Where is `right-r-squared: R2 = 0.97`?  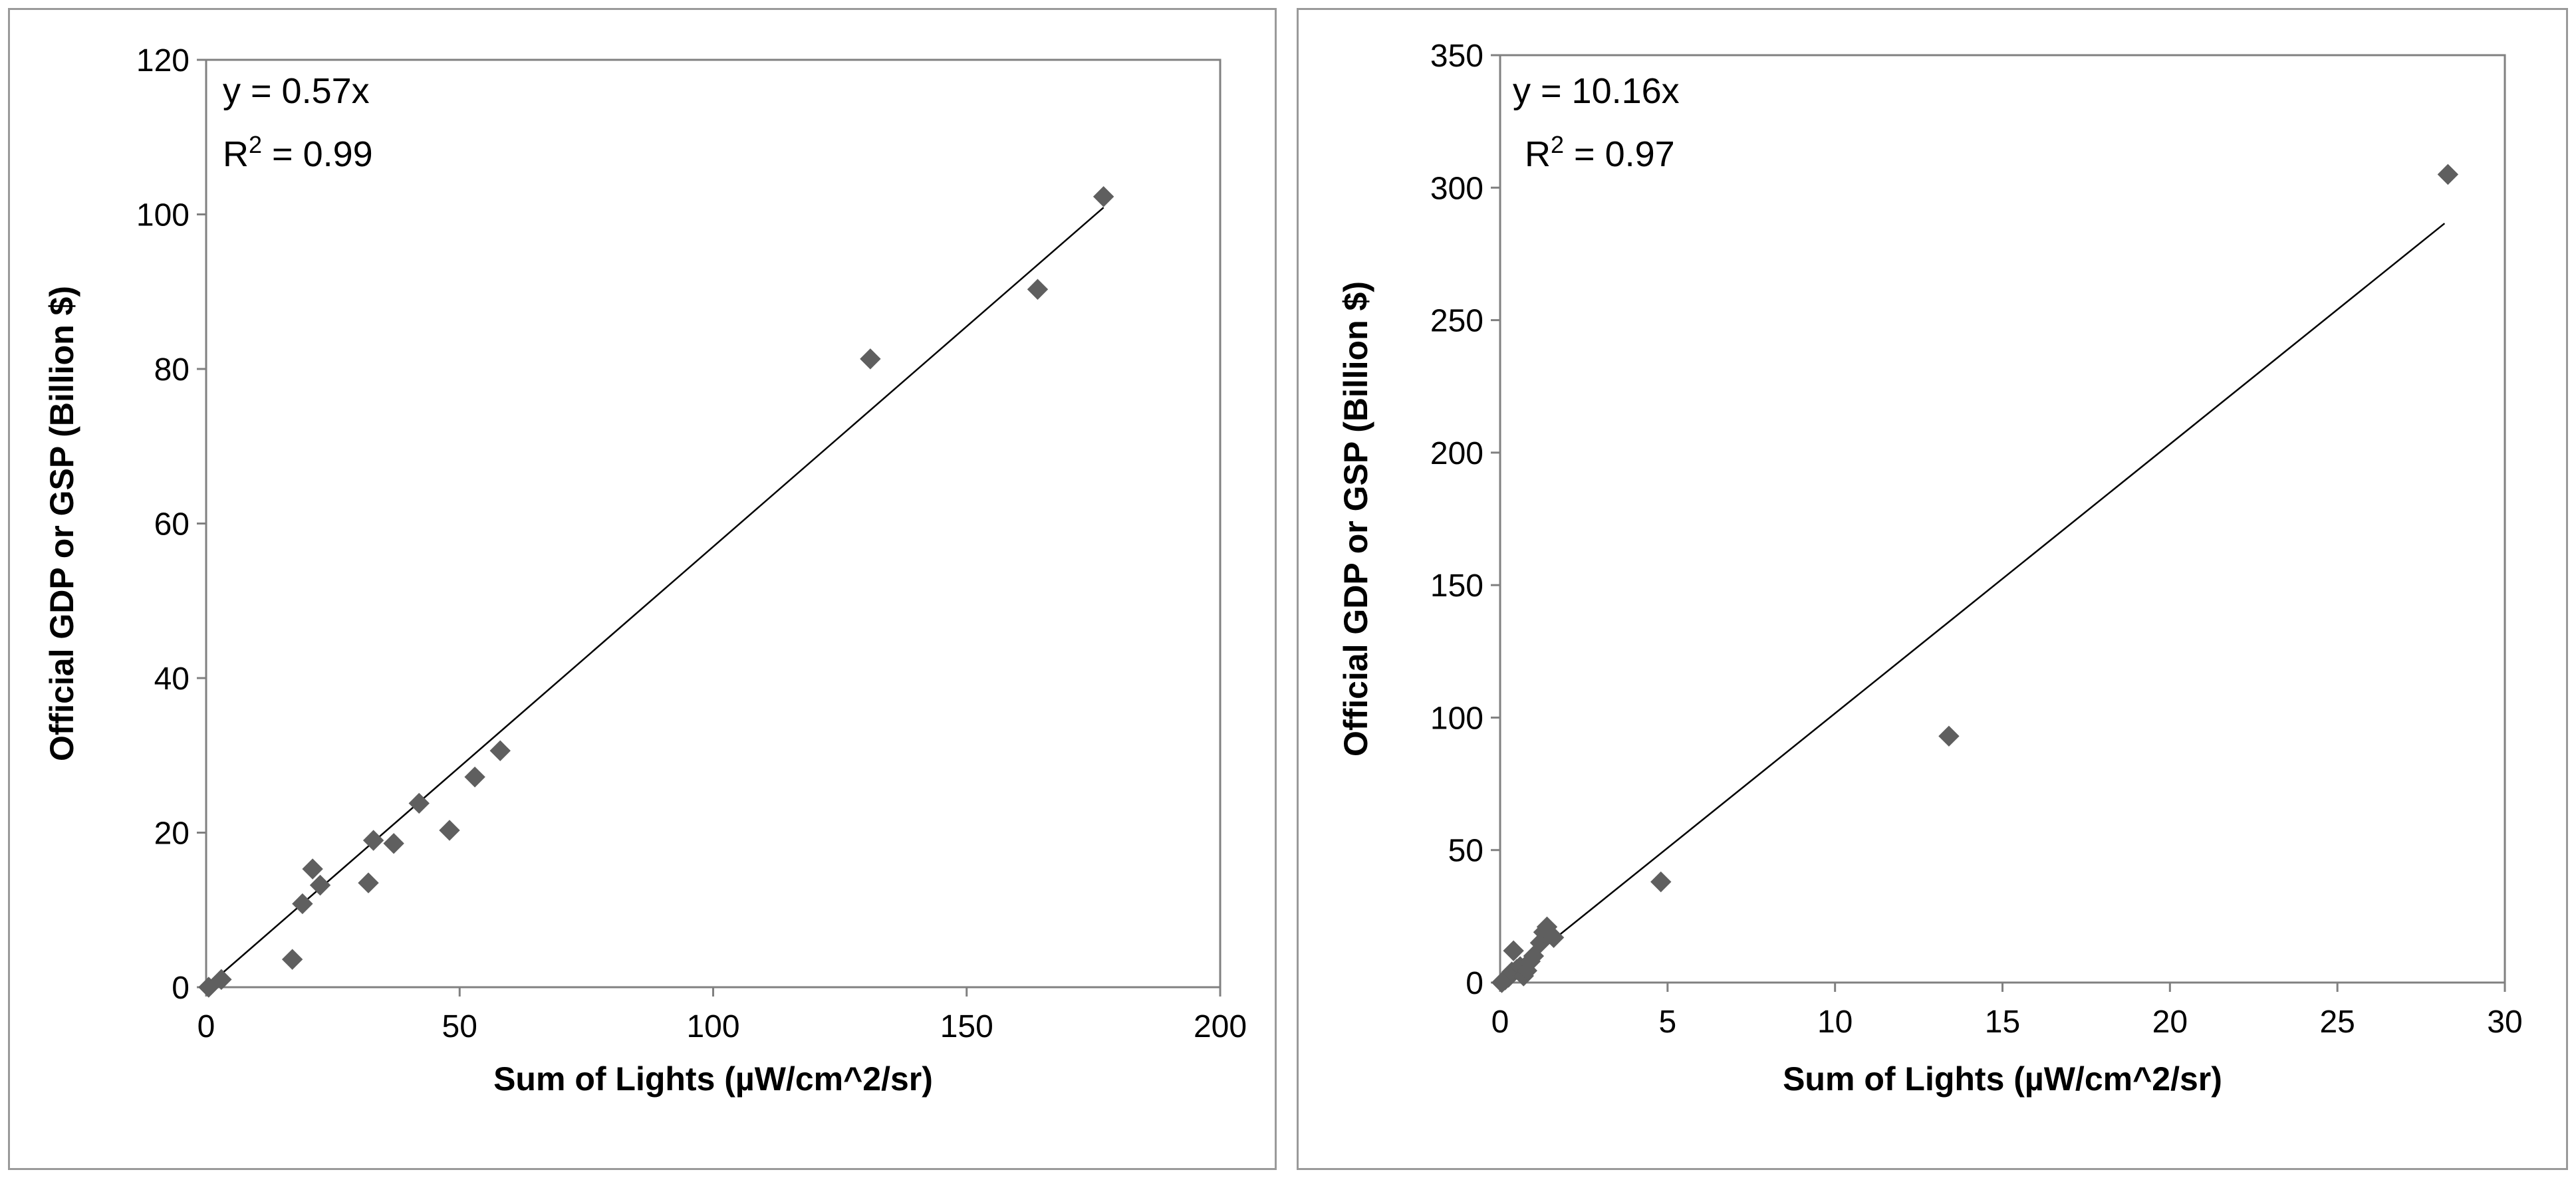 right-r-squared: R2 = 0.97 is located at coordinates (1600, 152).